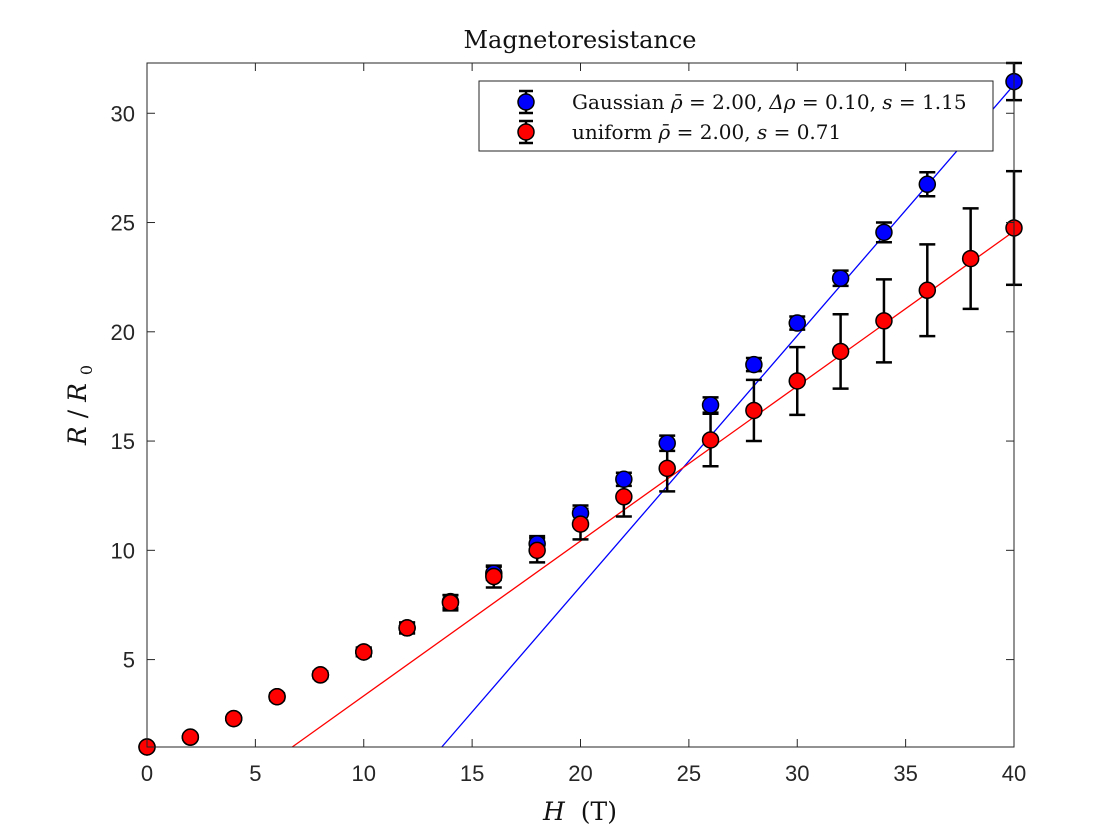 The width and height of the screenshot is (1120, 840). What do you see at coordinates (663, 132) in the screenshot?
I see `legend-uniform-rho-bar: ρ̄` at bounding box center [663, 132].